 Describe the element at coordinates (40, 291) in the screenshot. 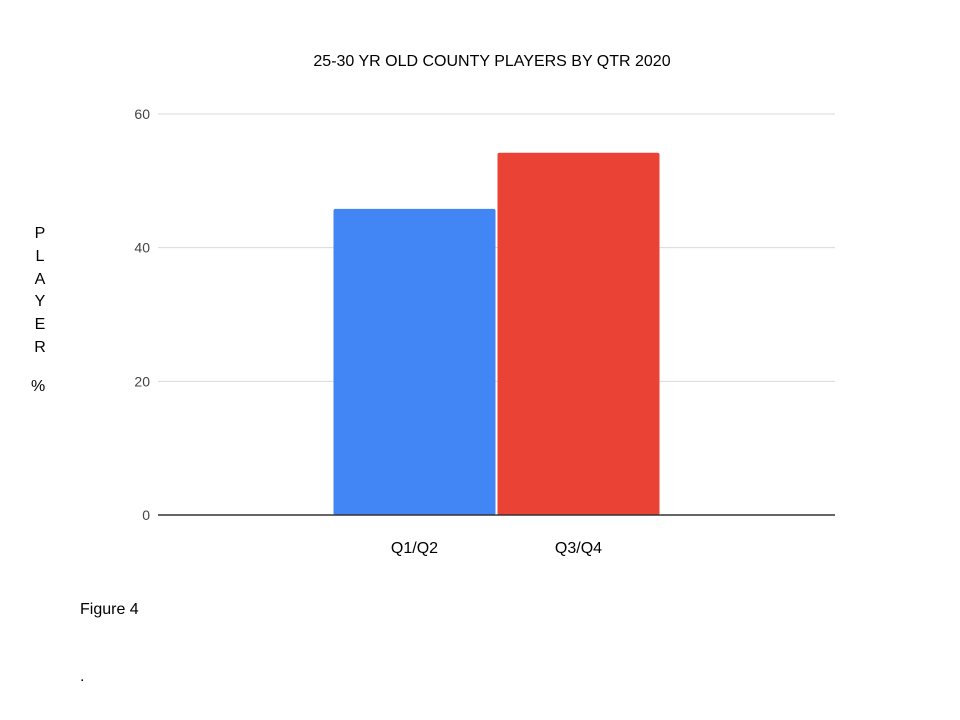

I see `y-axis-label: P L A Y E R` at that location.